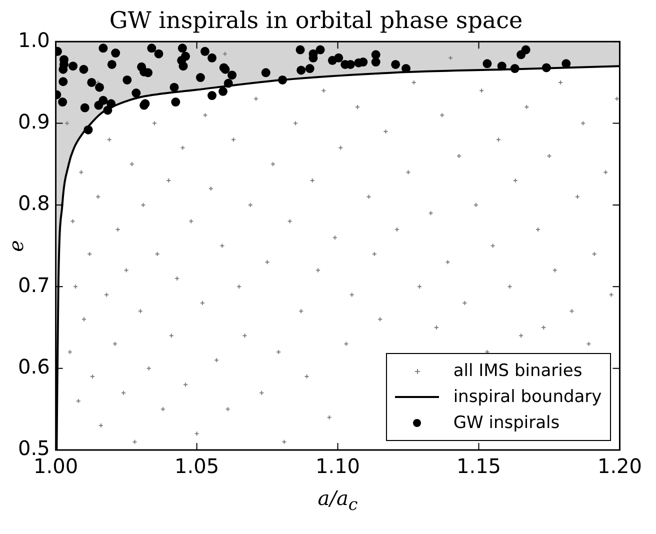 The image size is (656, 534). Describe the element at coordinates (338, 466) in the screenshot. I see `x-tick-label: 1.10` at that location.